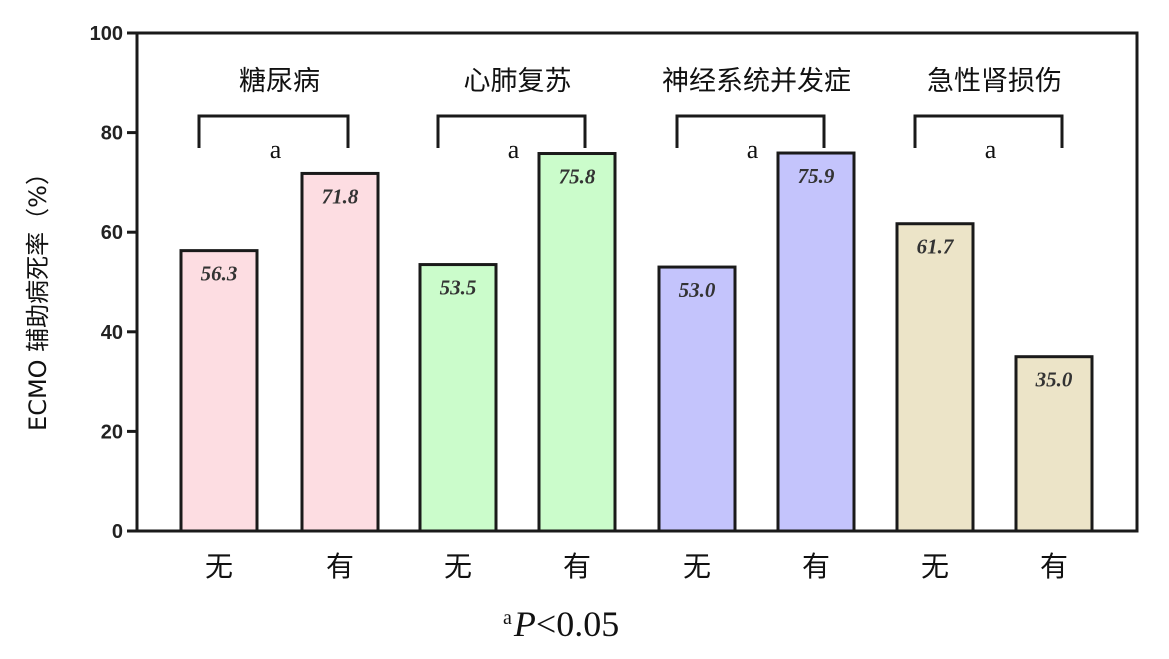 Image resolution: width=1169 pixels, height=659 pixels. I want to click on y-axis-label: ECMO 辅助病死率（%）, so click(38, 296).